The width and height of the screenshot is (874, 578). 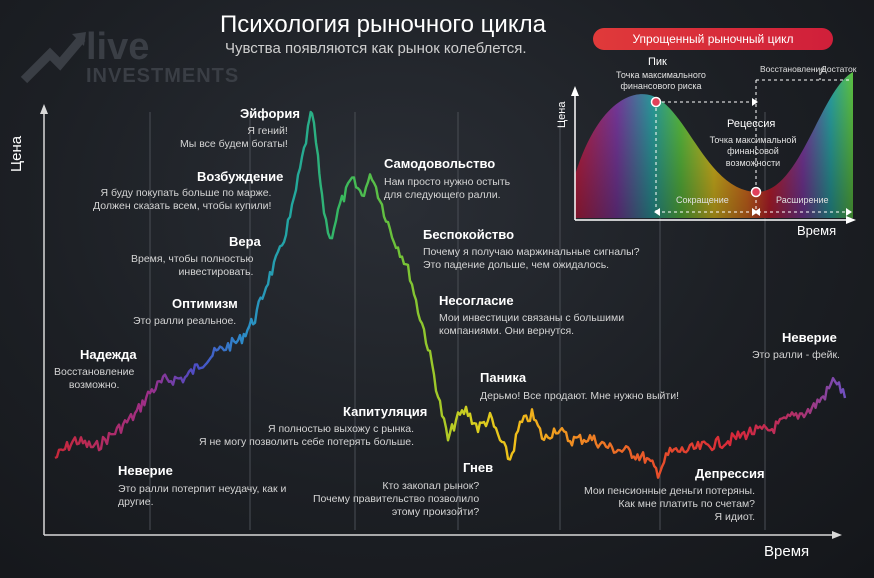 What do you see at coordinates (118, 47) in the screenshot?
I see `brand-line1: live` at bounding box center [118, 47].